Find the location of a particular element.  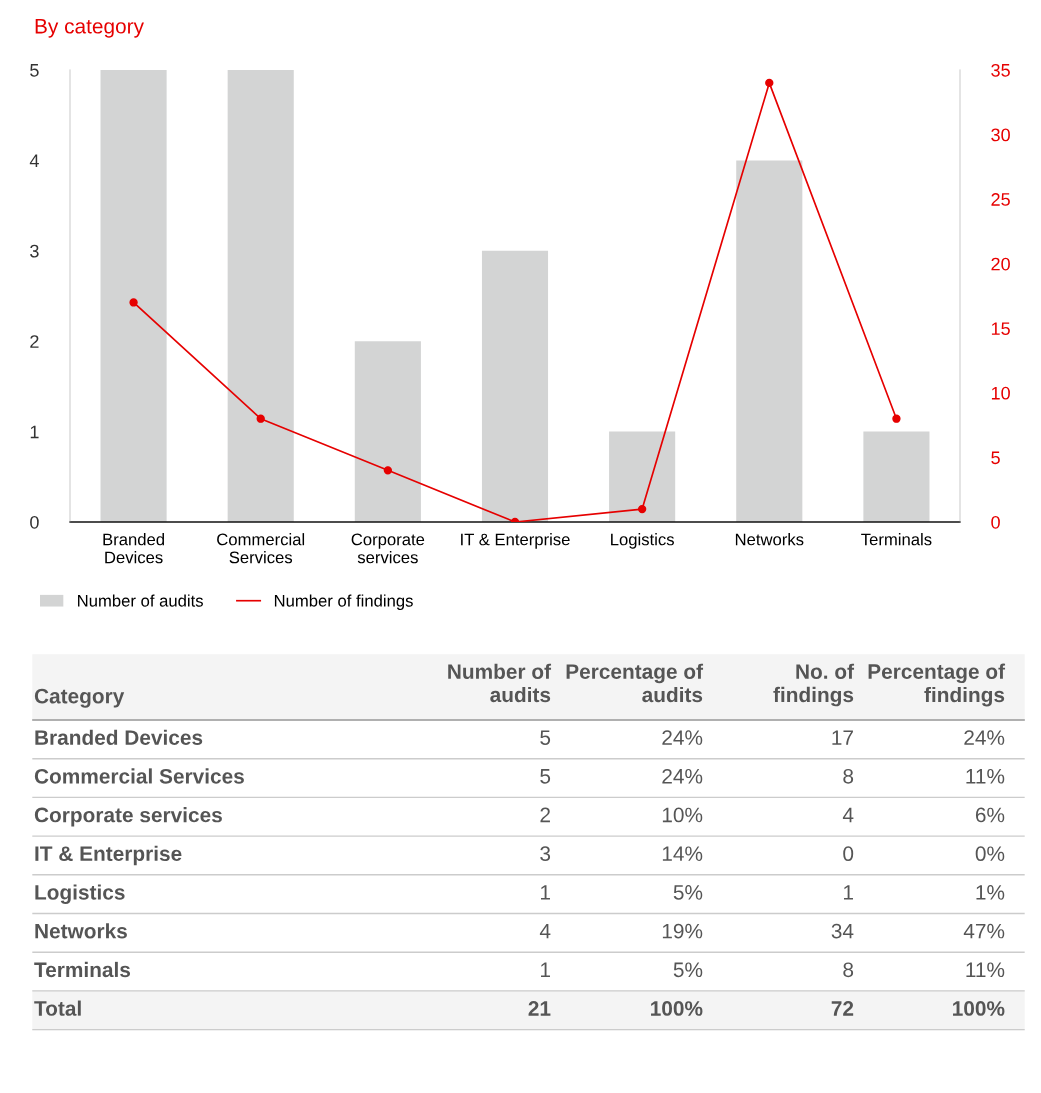

y-tick-label: 5 is located at coordinates (34, 70).